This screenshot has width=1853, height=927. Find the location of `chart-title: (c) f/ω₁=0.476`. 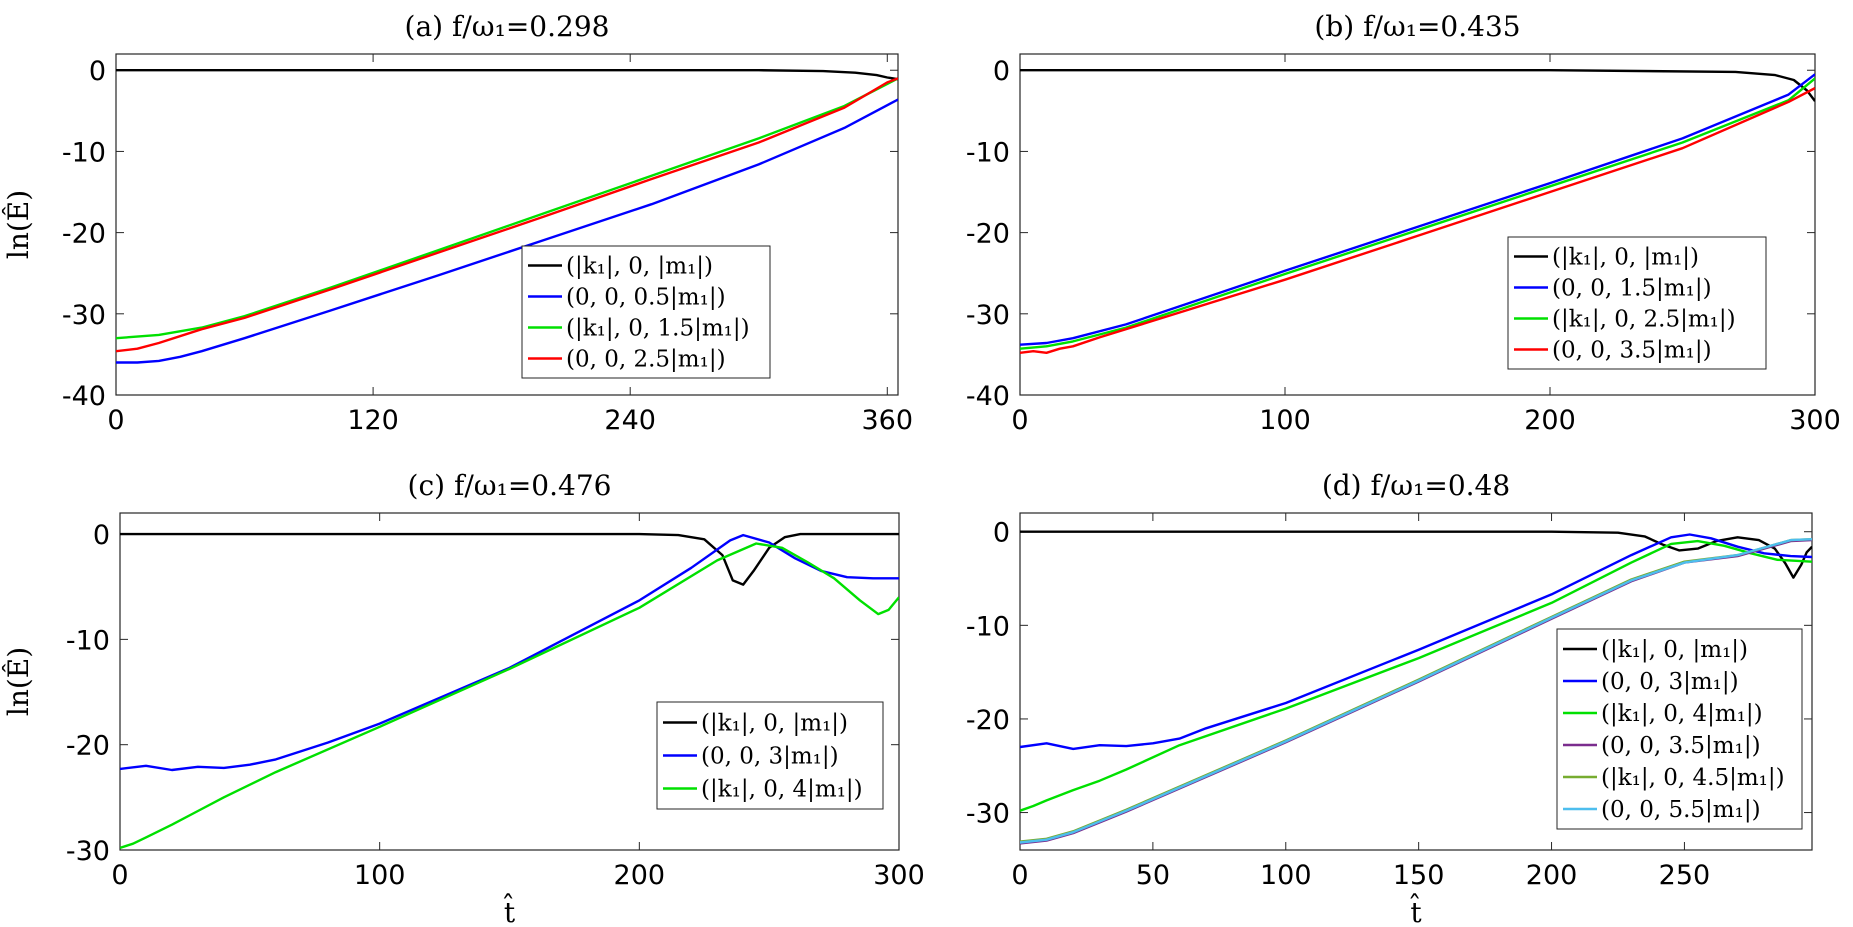

chart-title: (c) f/ω₁=0.476 is located at coordinates (510, 485).